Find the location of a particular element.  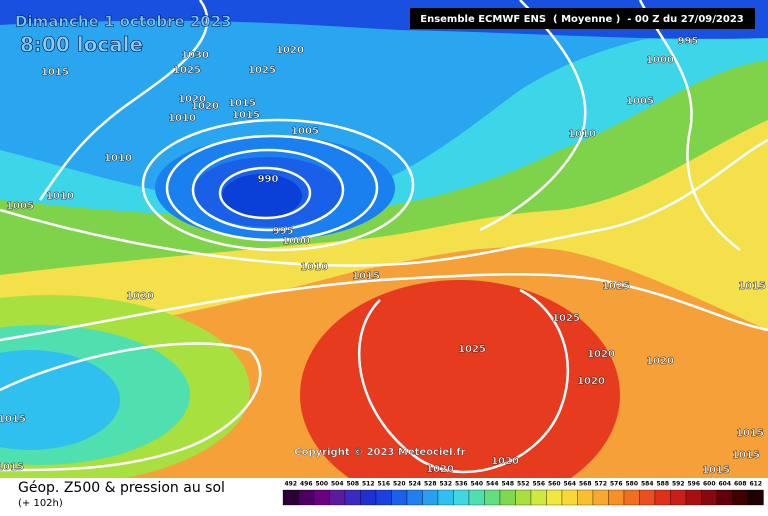

colorbar-label: 544 is located at coordinates (492, 484).